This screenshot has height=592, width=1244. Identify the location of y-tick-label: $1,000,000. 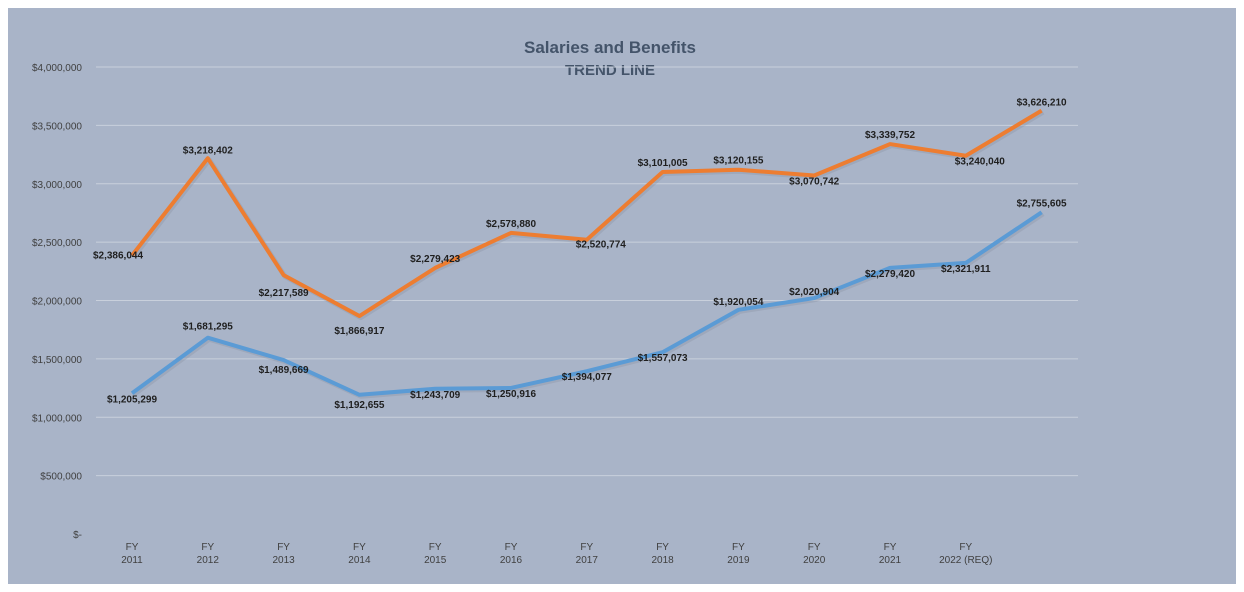
(57, 418).